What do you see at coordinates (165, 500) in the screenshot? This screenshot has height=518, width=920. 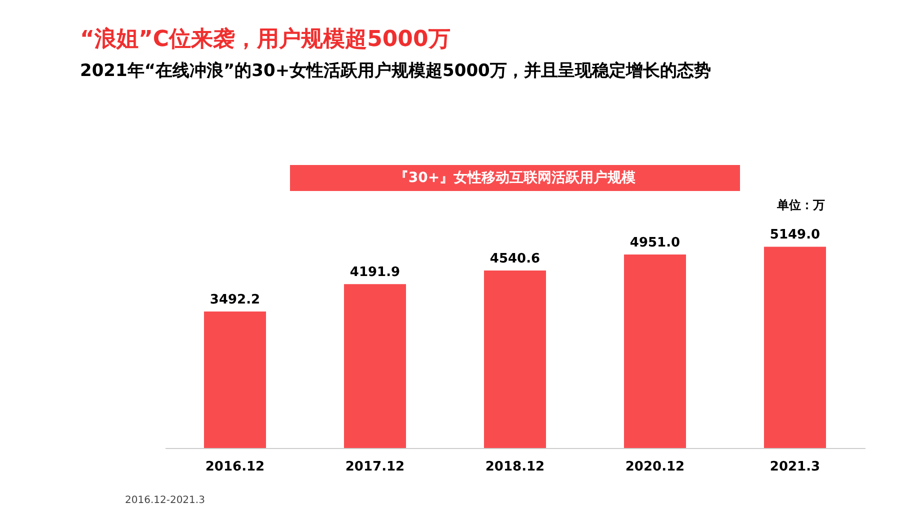 I see `text: 2016.12-2021.3` at bounding box center [165, 500].